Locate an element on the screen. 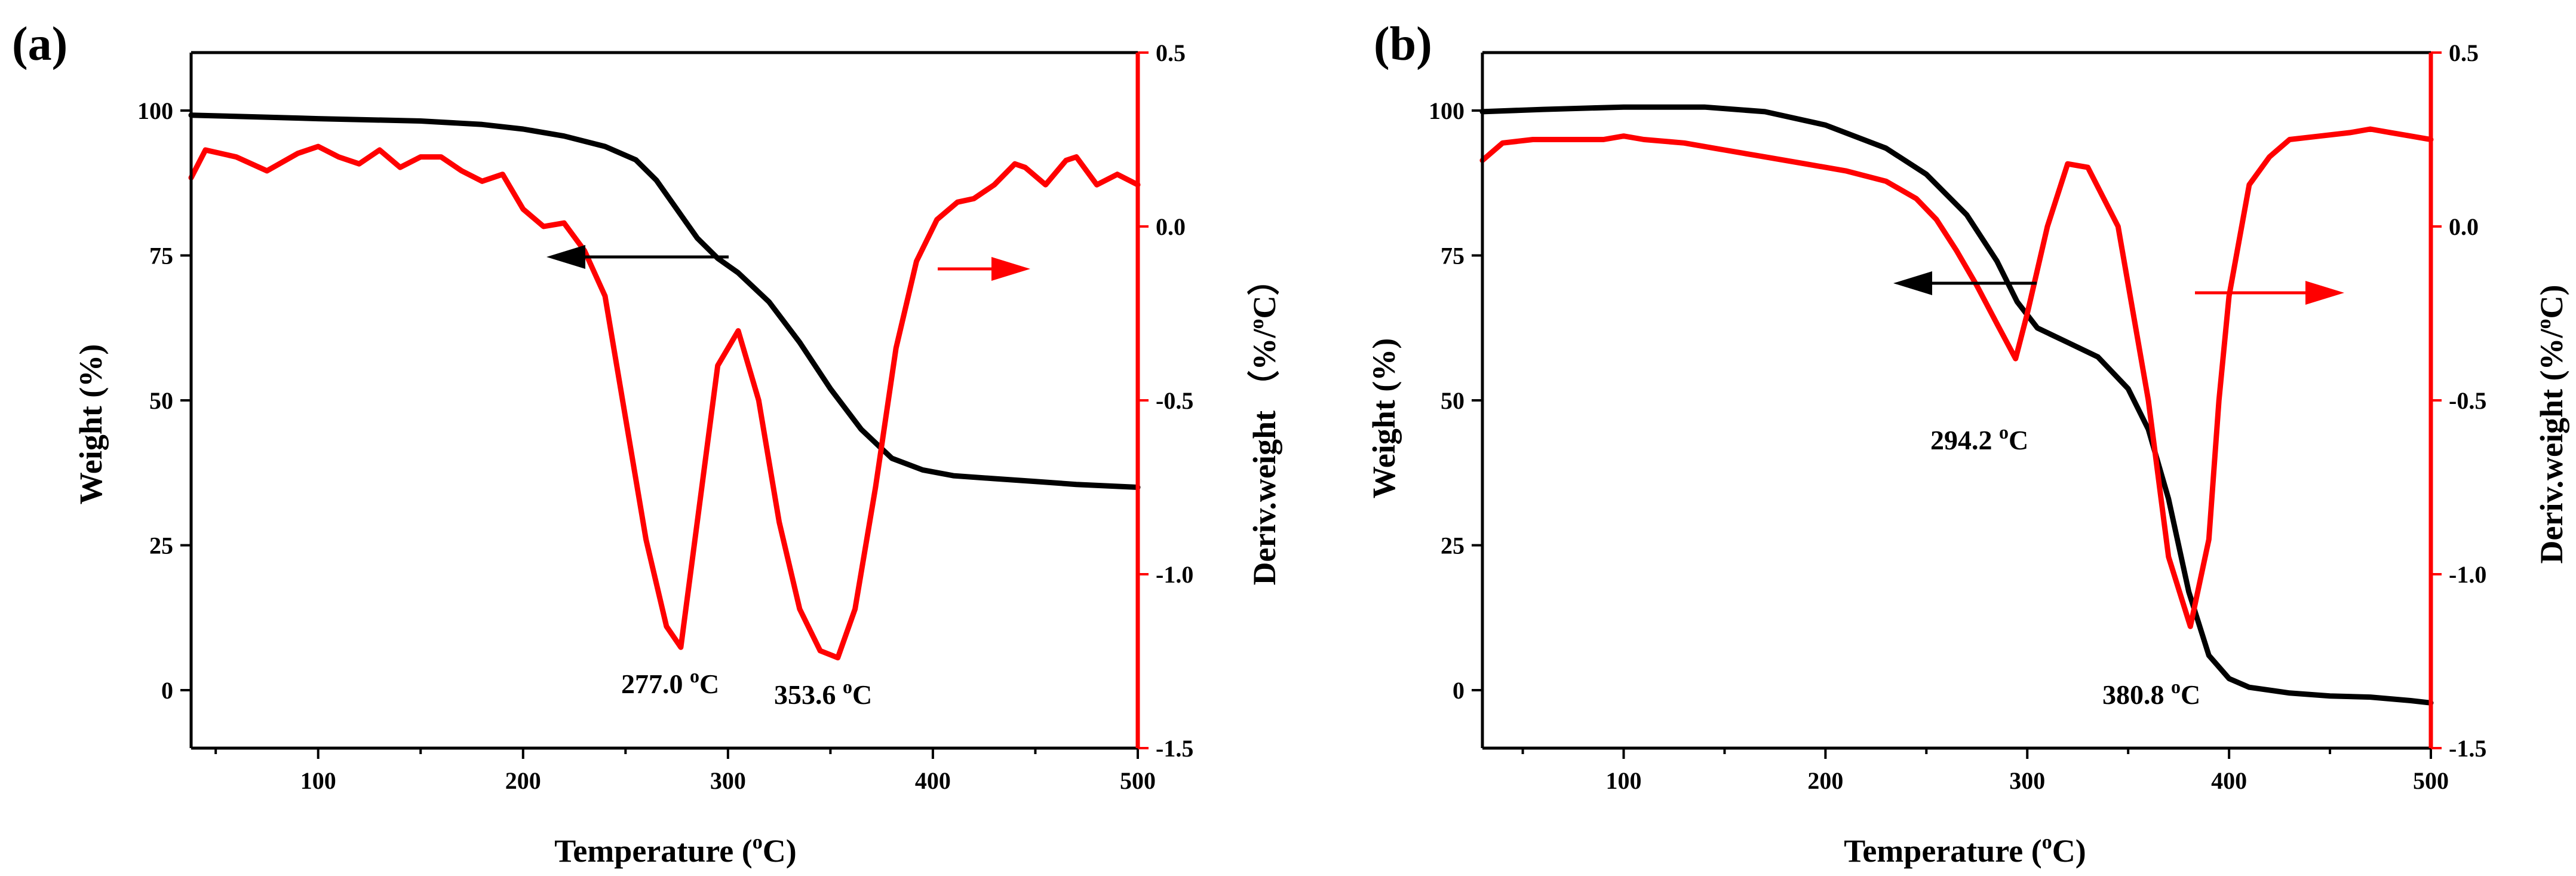 The image size is (2576, 876). panel-a-arrow-left is located at coordinates (637, 257).